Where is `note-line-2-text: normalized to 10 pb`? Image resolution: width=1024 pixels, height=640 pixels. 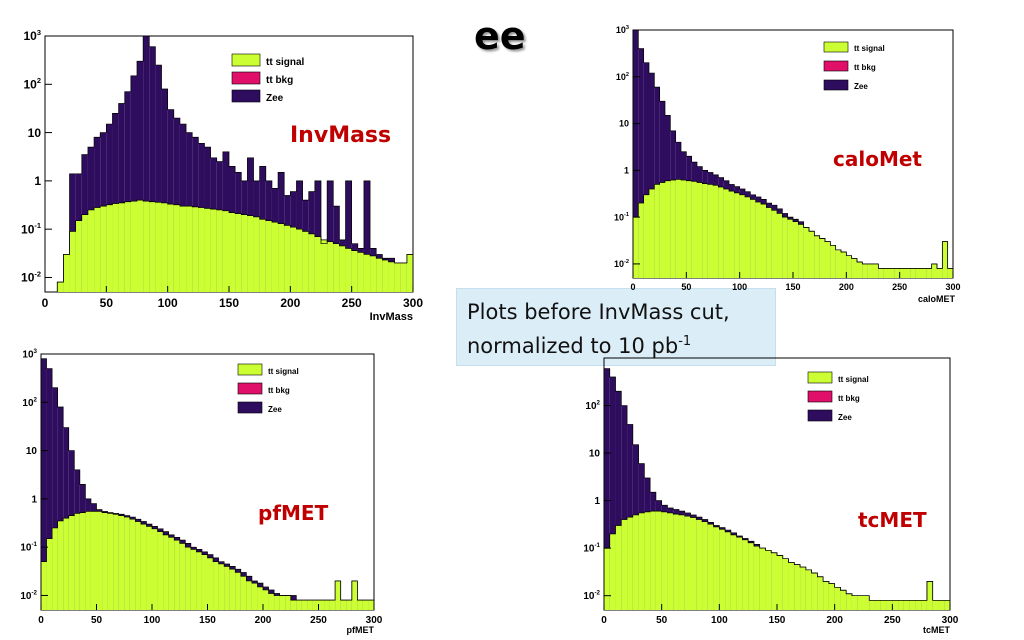 note-line-2-text: normalized to 10 pb is located at coordinates (573, 346).